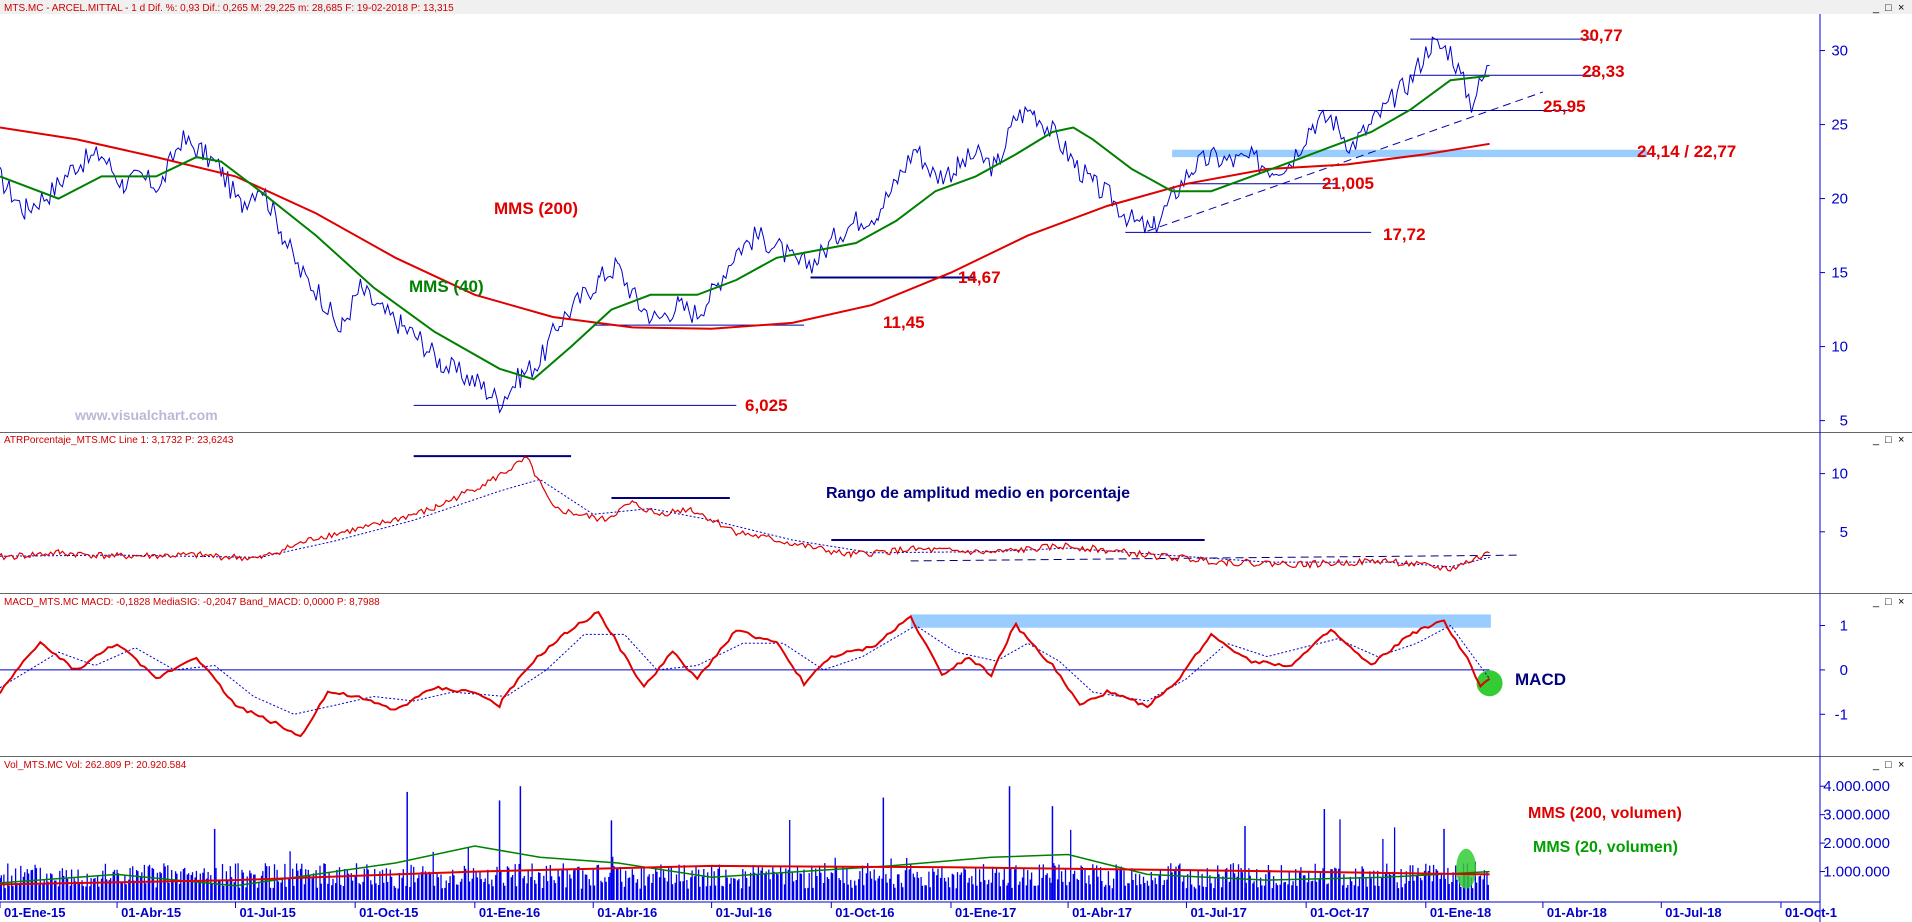  I want to click on macd-y-tick-label: 1, so click(1844, 626).